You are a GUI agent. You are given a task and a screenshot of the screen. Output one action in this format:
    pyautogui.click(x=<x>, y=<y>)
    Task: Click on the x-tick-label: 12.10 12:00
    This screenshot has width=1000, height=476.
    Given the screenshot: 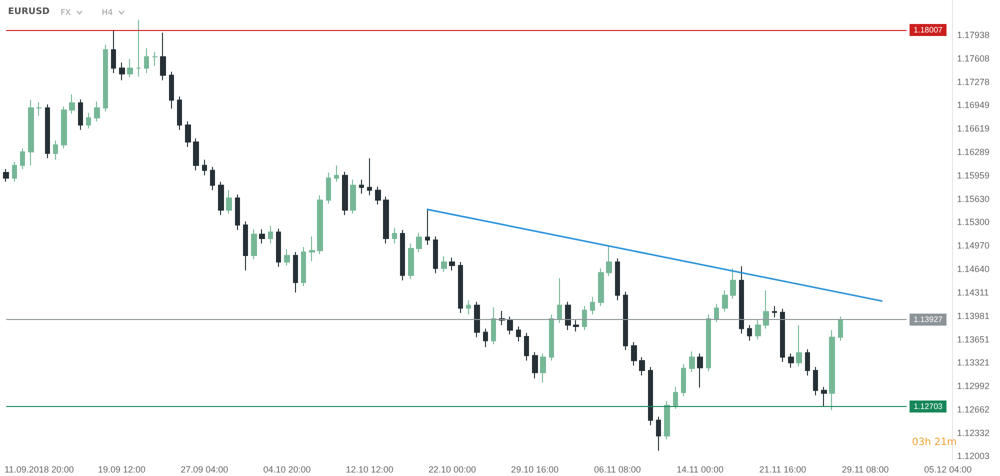 What is the action you would take?
    pyautogui.click(x=370, y=469)
    